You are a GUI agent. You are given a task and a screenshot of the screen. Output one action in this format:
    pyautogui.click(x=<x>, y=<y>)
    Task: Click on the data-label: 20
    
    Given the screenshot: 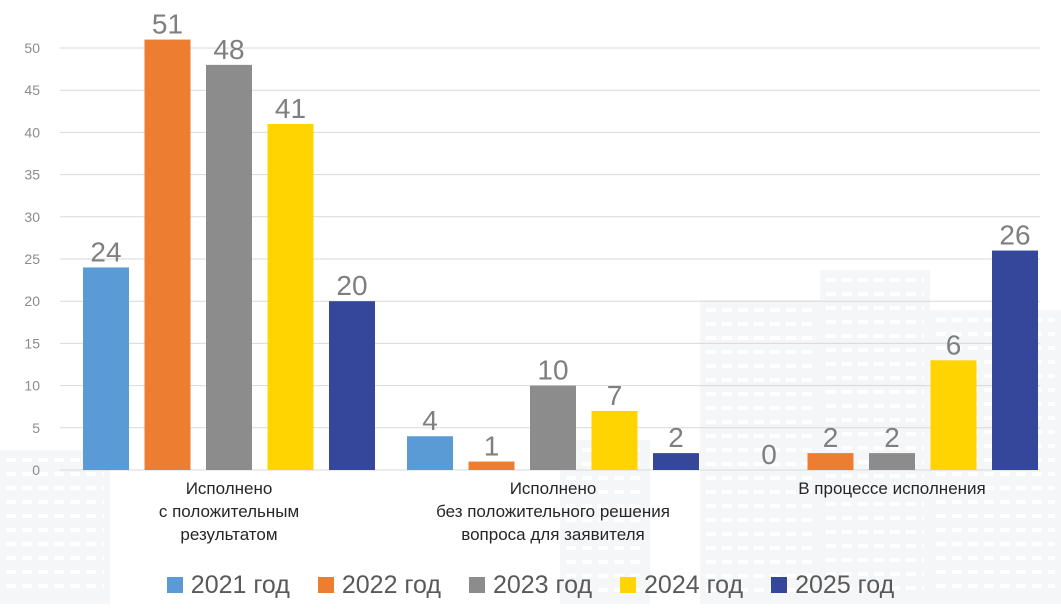 What is the action you would take?
    pyautogui.click(x=351, y=285)
    